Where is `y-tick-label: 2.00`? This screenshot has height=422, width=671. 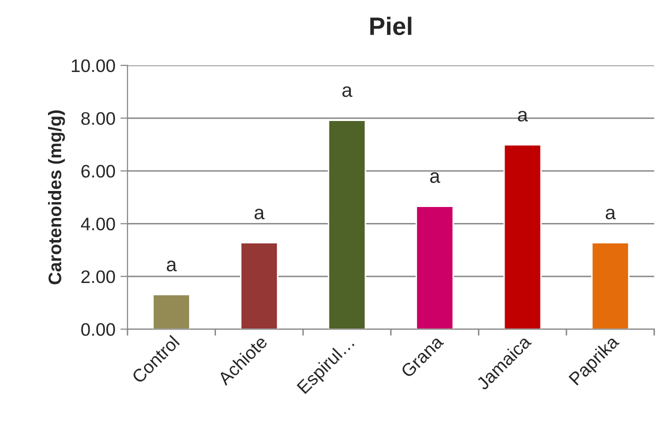
y-tick-label: 2.00 is located at coordinates (98, 277).